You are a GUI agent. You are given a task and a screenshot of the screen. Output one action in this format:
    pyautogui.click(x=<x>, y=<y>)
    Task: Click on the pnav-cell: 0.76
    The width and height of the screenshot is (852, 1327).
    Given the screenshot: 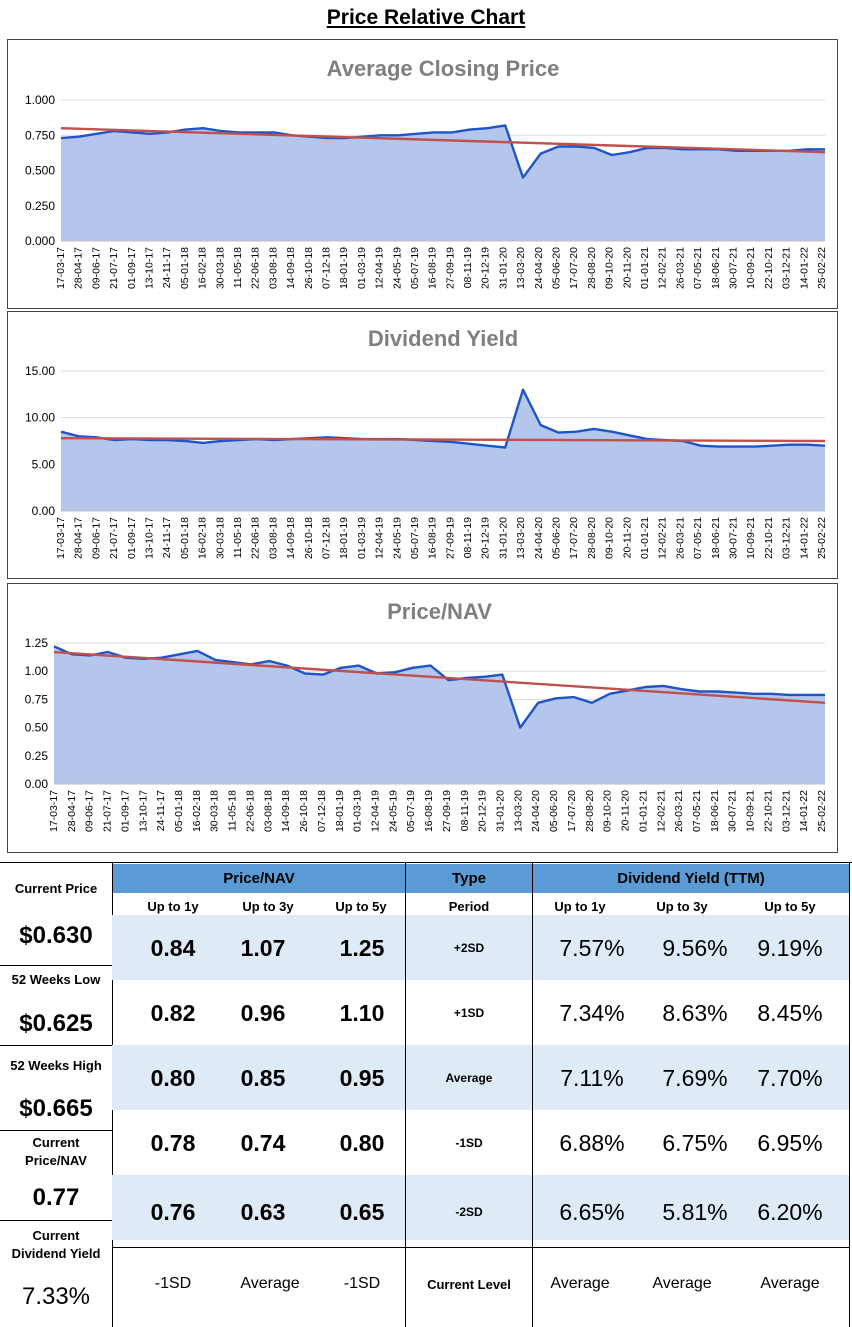 What is the action you would take?
    pyautogui.click(x=173, y=1212)
    